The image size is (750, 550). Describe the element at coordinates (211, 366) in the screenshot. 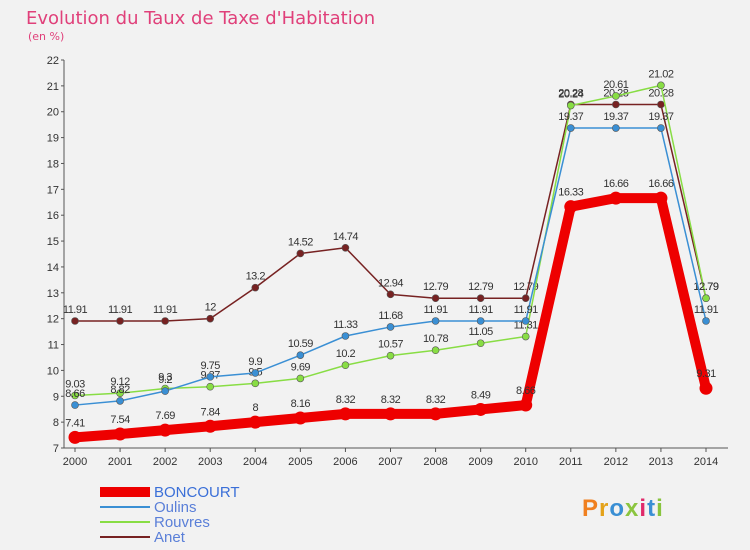

I see `data-label: 9.75` at that location.